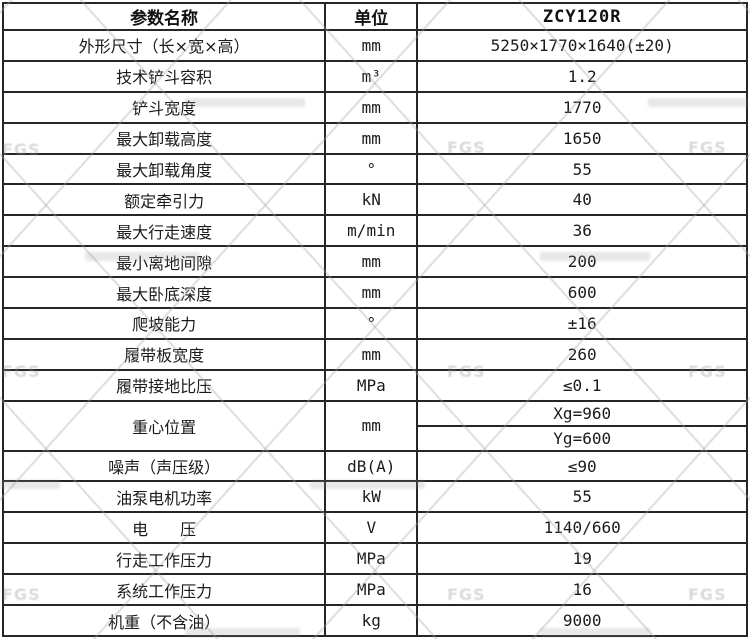  I want to click on value-cell: 19, so click(582, 559).